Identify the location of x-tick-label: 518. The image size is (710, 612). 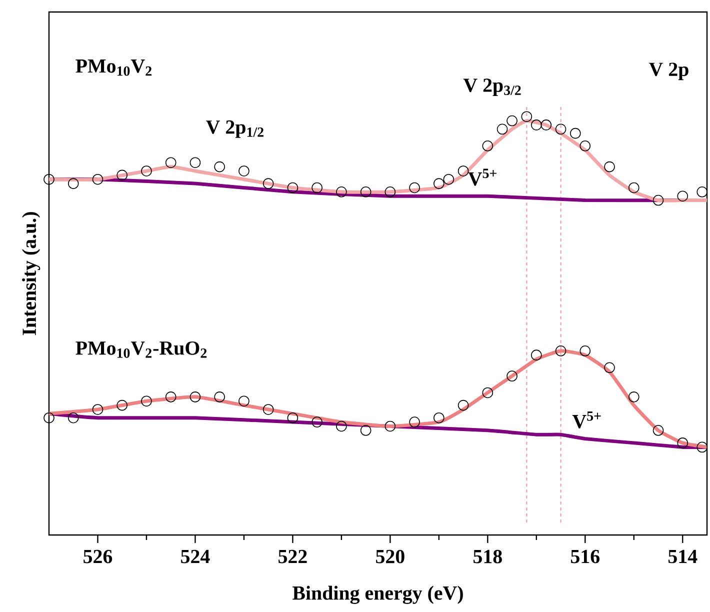
(488, 557).